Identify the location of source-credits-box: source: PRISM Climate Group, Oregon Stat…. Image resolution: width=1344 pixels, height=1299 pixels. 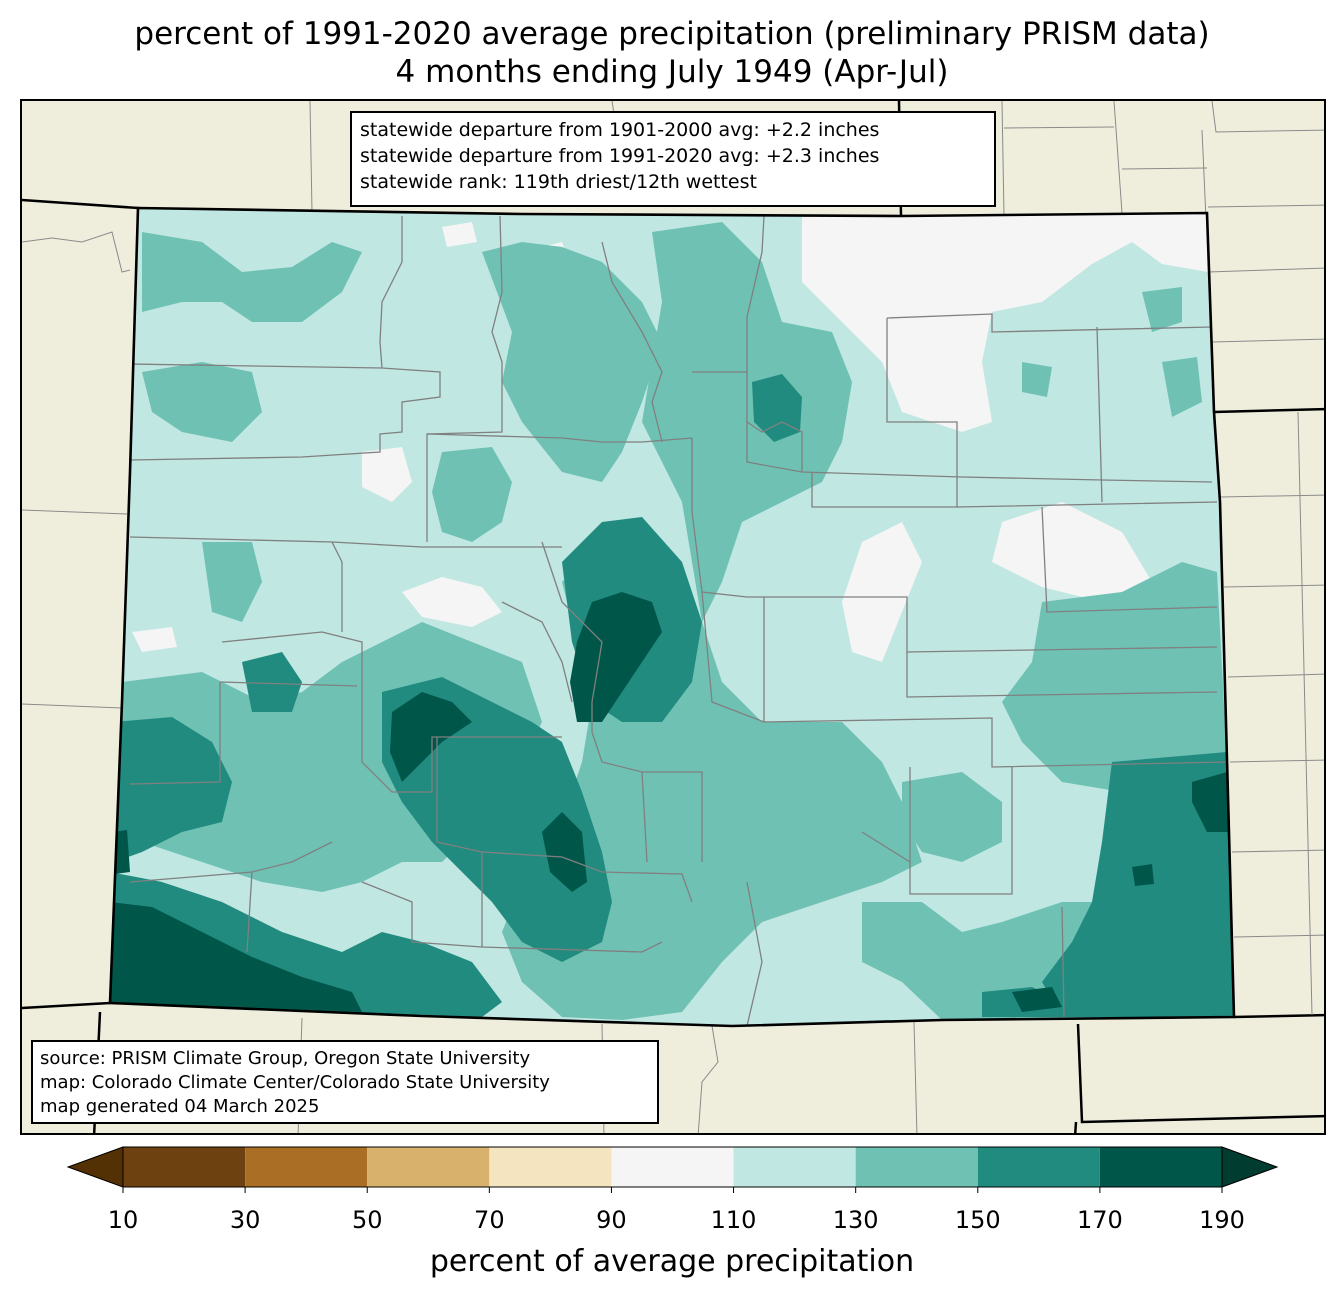
(345, 1082).